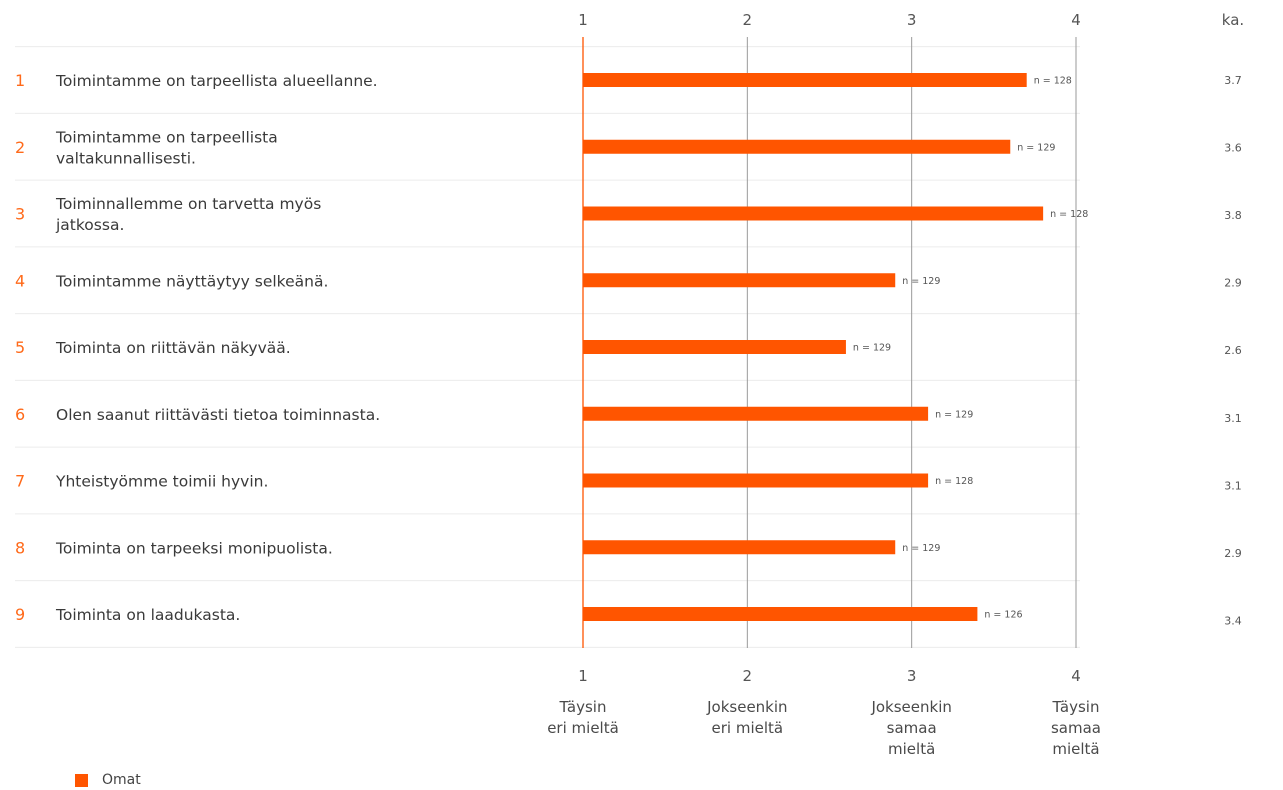  Describe the element at coordinates (1076, 676) in the screenshot. I see `x-tick-label-bottom: 4` at that location.